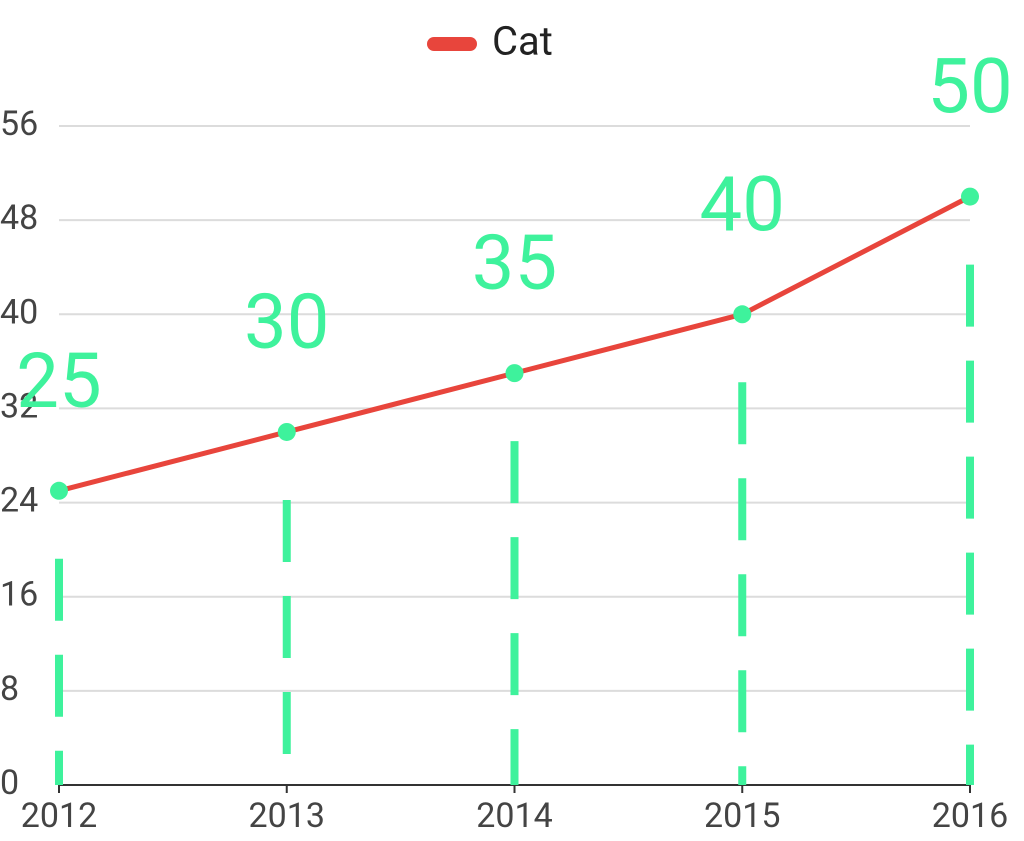  I want to click on legend: Cat, so click(490, 41).